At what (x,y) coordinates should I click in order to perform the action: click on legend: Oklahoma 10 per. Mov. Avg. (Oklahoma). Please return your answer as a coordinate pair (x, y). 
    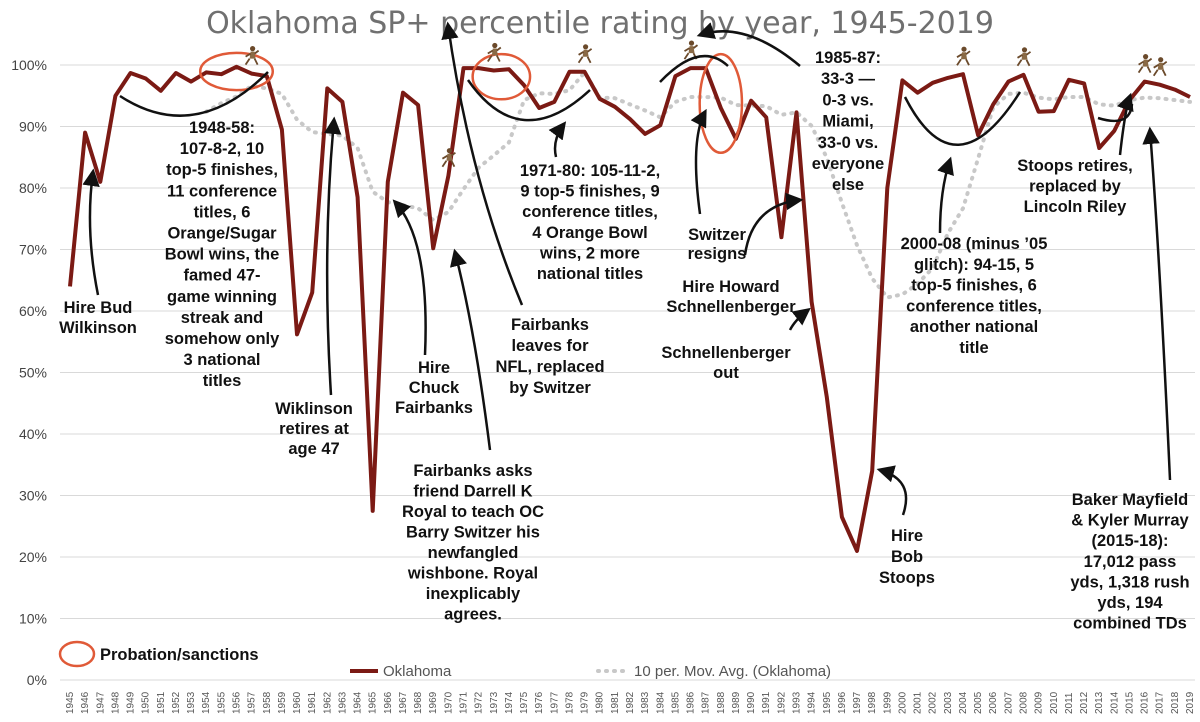
    Looking at the image, I should click on (590, 671).